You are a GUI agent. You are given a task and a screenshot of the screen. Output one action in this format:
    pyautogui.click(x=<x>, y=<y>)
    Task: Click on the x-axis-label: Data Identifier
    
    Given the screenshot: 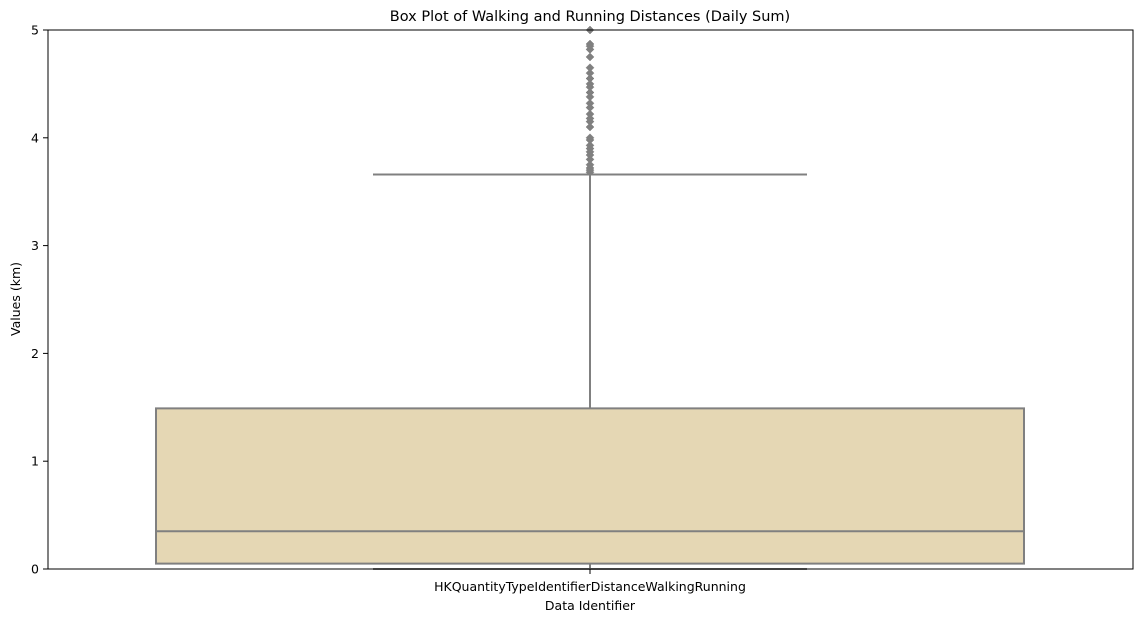 What is the action you would take?
    pyautogui.click(x=590, y=605)
    